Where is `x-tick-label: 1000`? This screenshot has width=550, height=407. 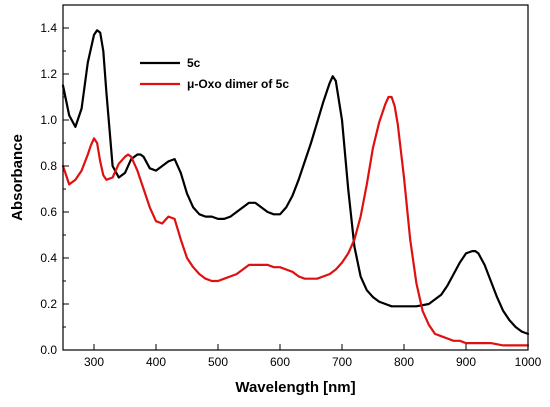
x-tick-label: 1000 is located at coordinates (528, 362).